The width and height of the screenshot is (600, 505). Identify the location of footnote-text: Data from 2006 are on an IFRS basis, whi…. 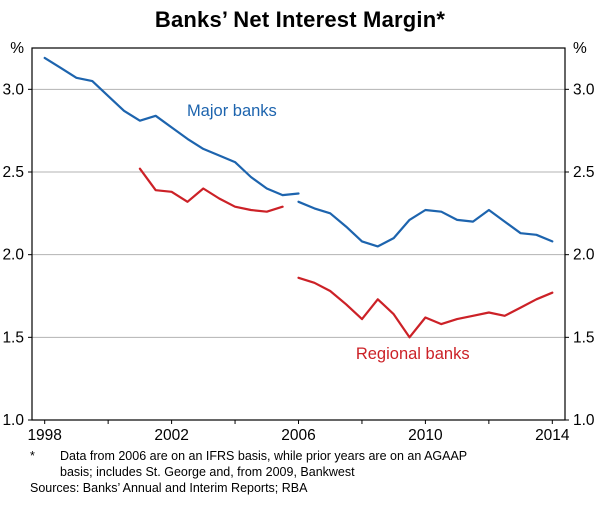
(325, 464).